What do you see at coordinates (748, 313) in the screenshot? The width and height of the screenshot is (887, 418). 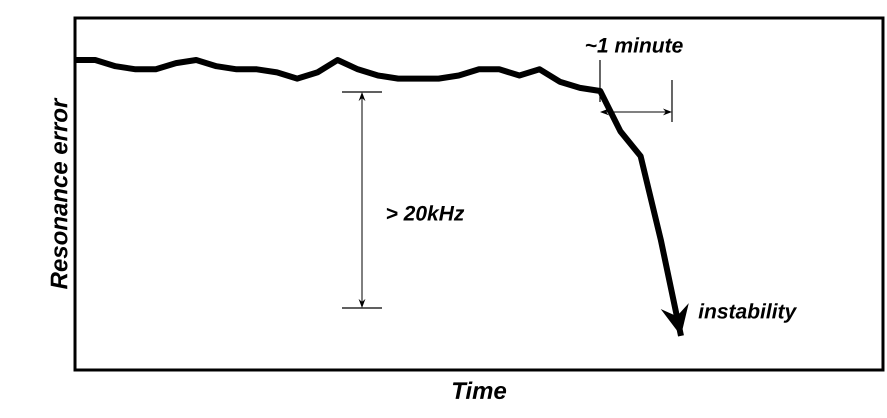 I see `text: instability` at bounding box center [748, 313].